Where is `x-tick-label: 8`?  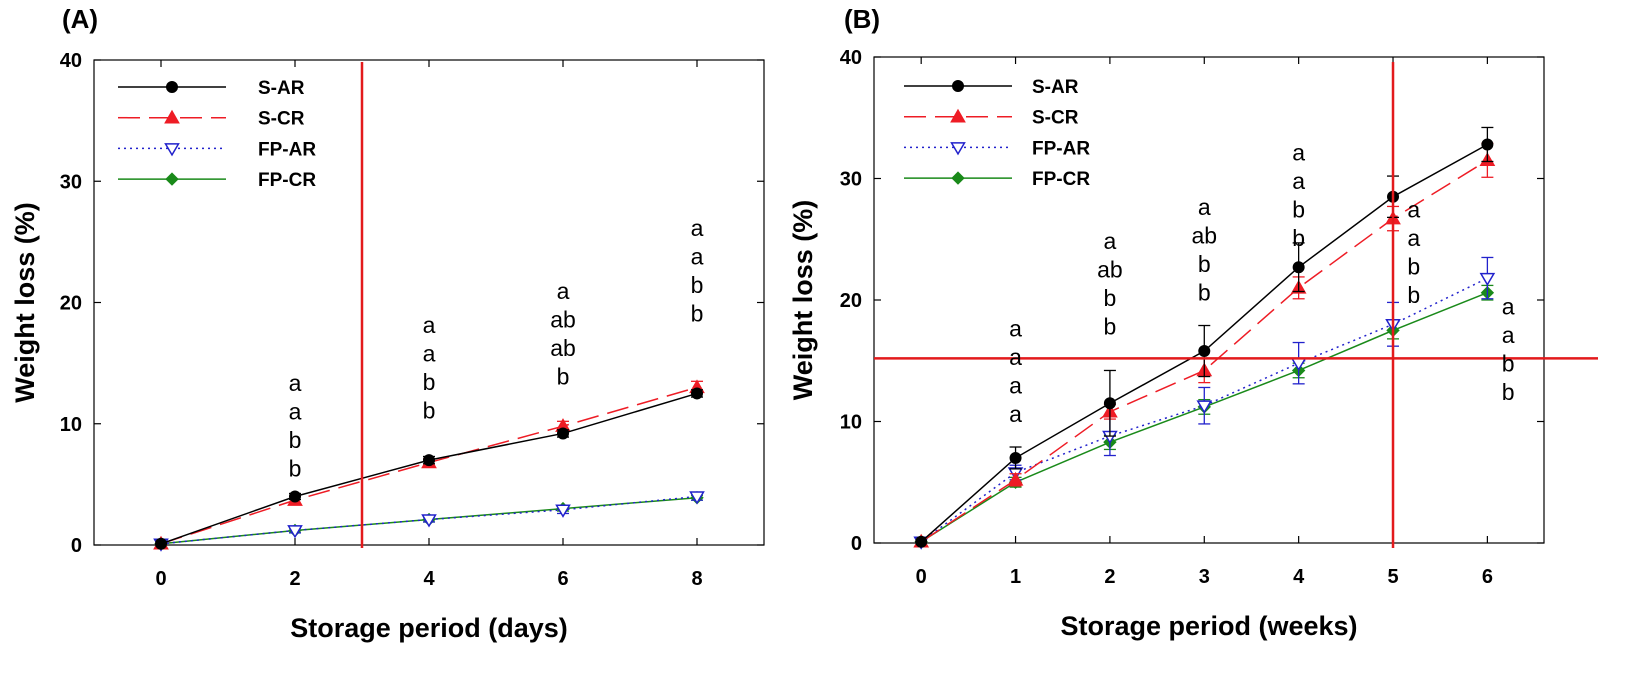 x-tick-label: 8 is located at coordinates (696, 579).